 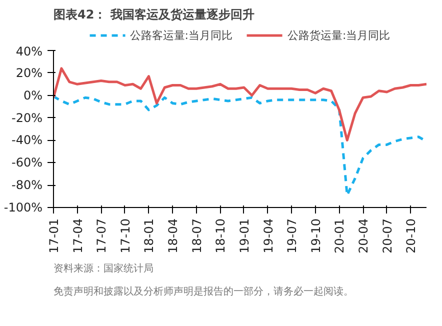 I want to click on x-tick-label: 20-10, so click(x=411, y=236).